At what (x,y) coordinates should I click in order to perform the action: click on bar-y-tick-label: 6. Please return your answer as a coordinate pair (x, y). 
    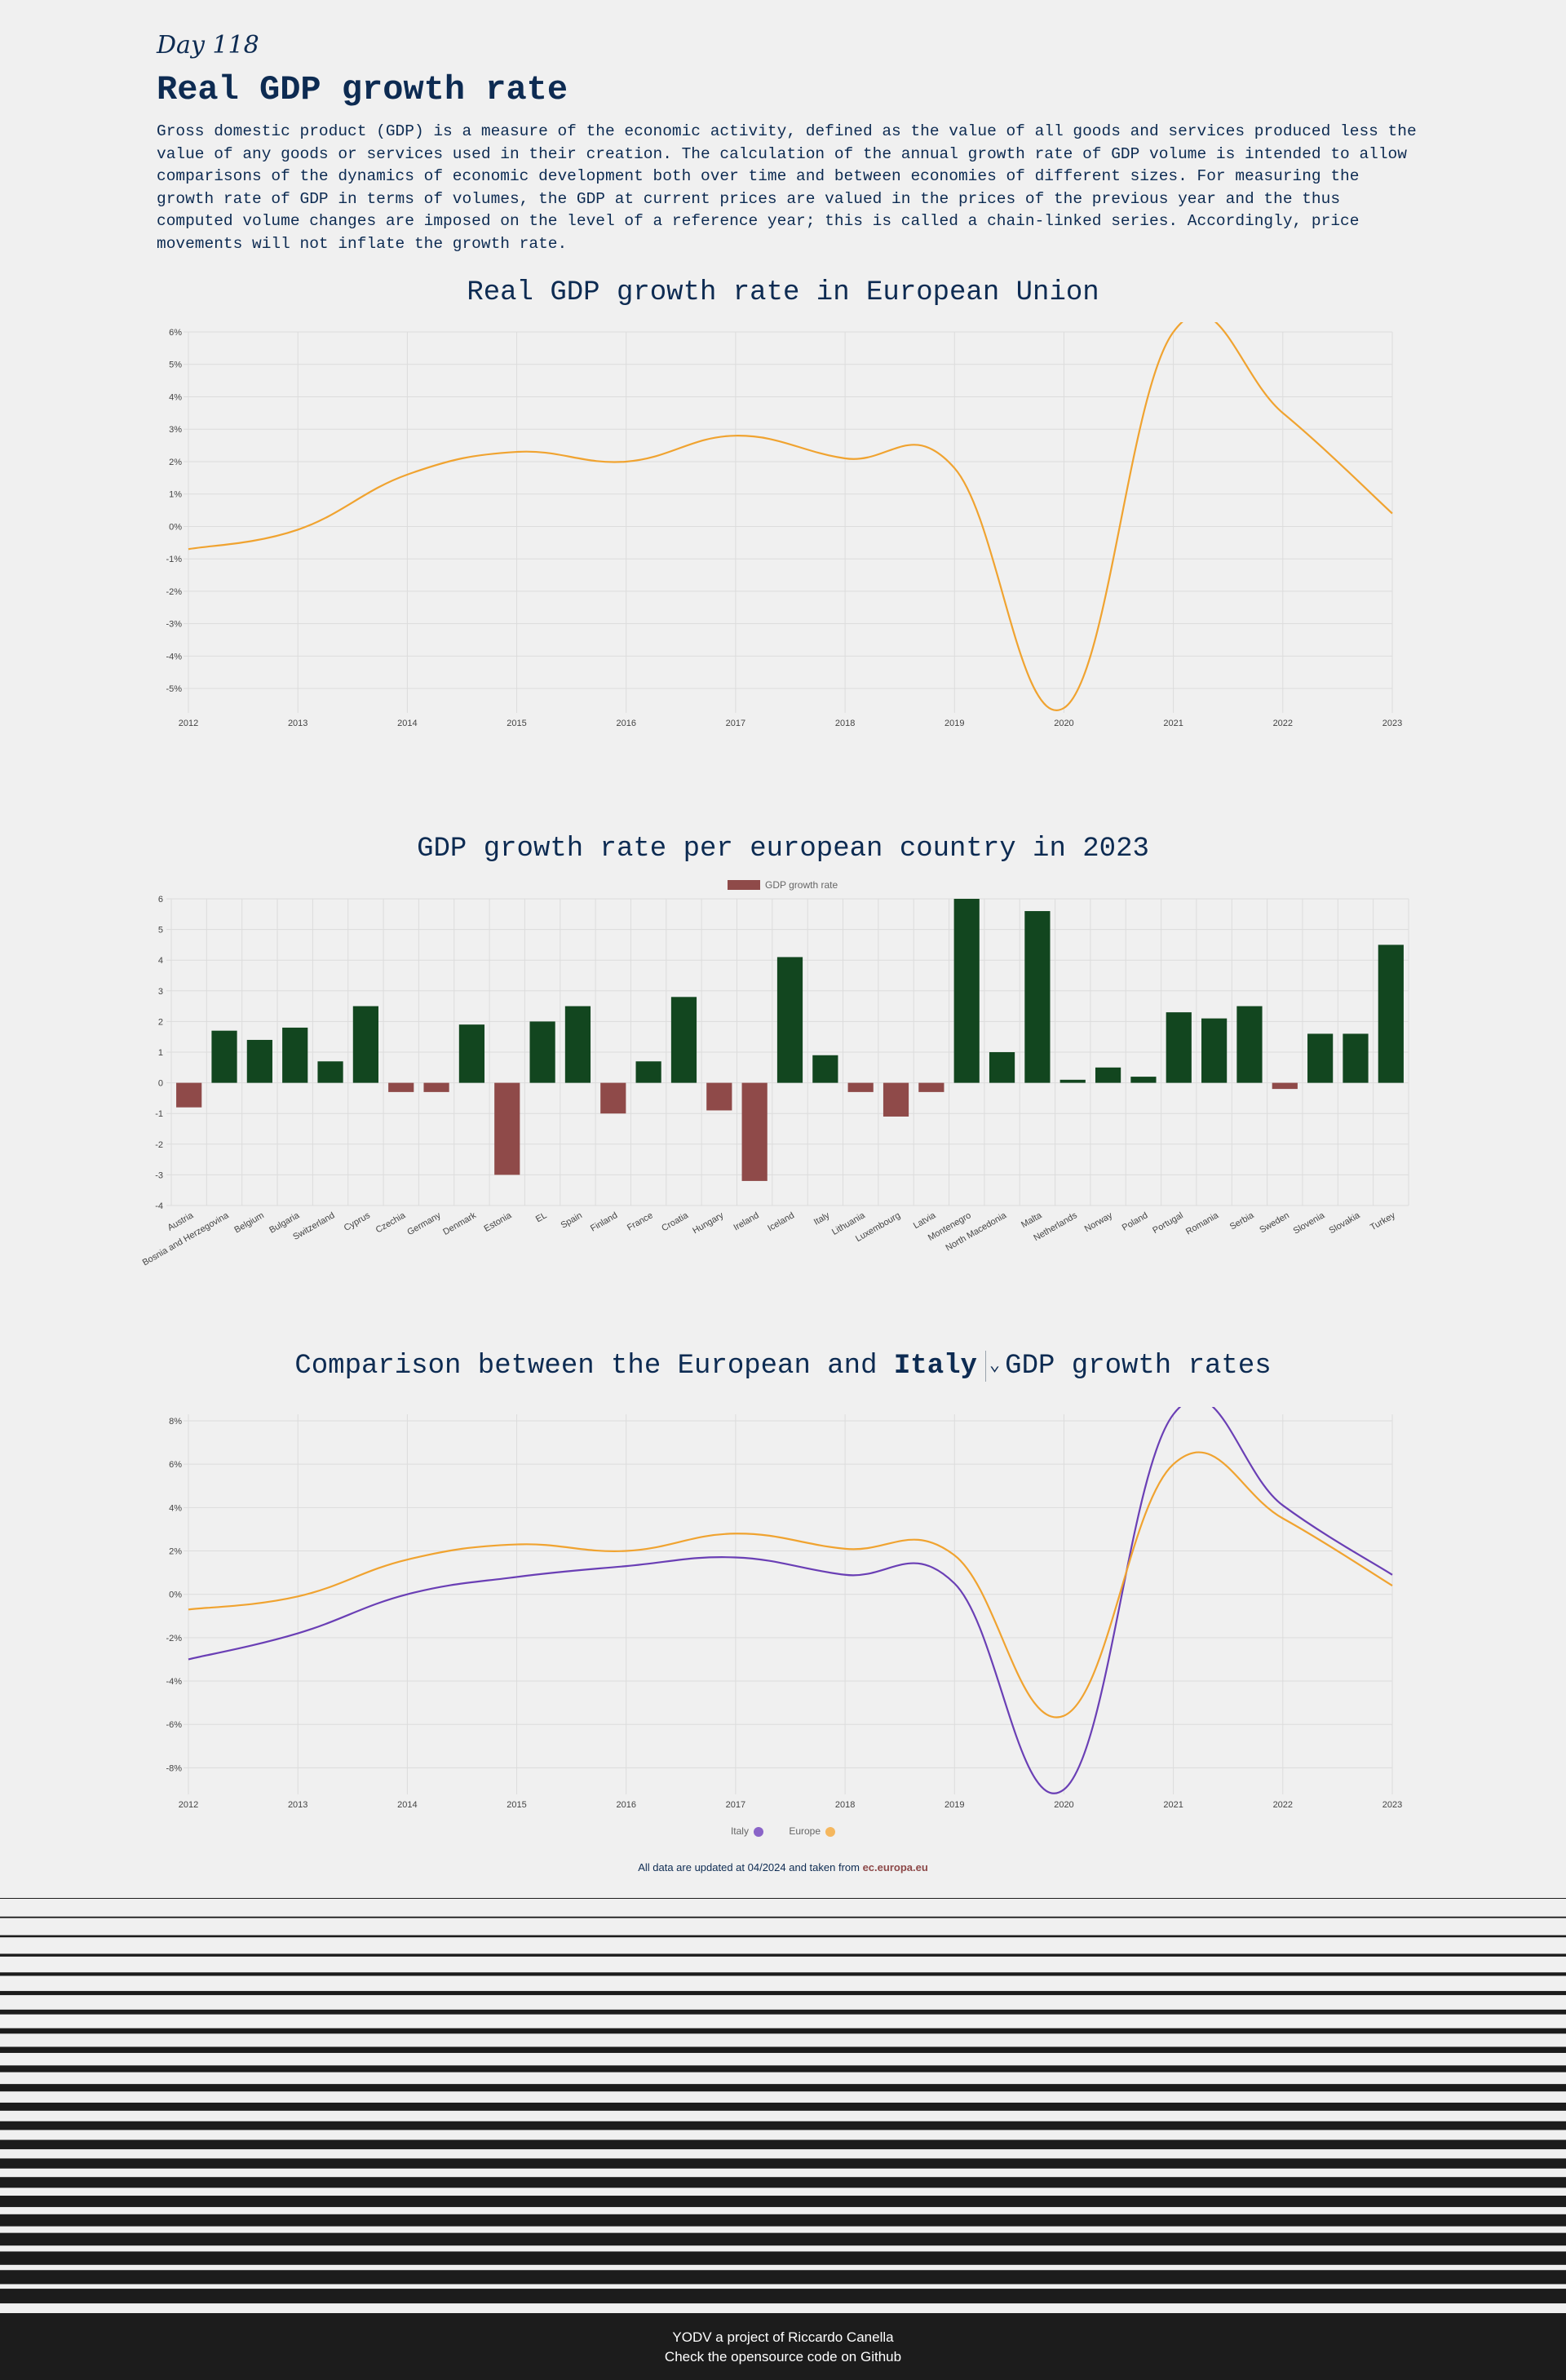
    Looking at the image, I should click on (160, 900).